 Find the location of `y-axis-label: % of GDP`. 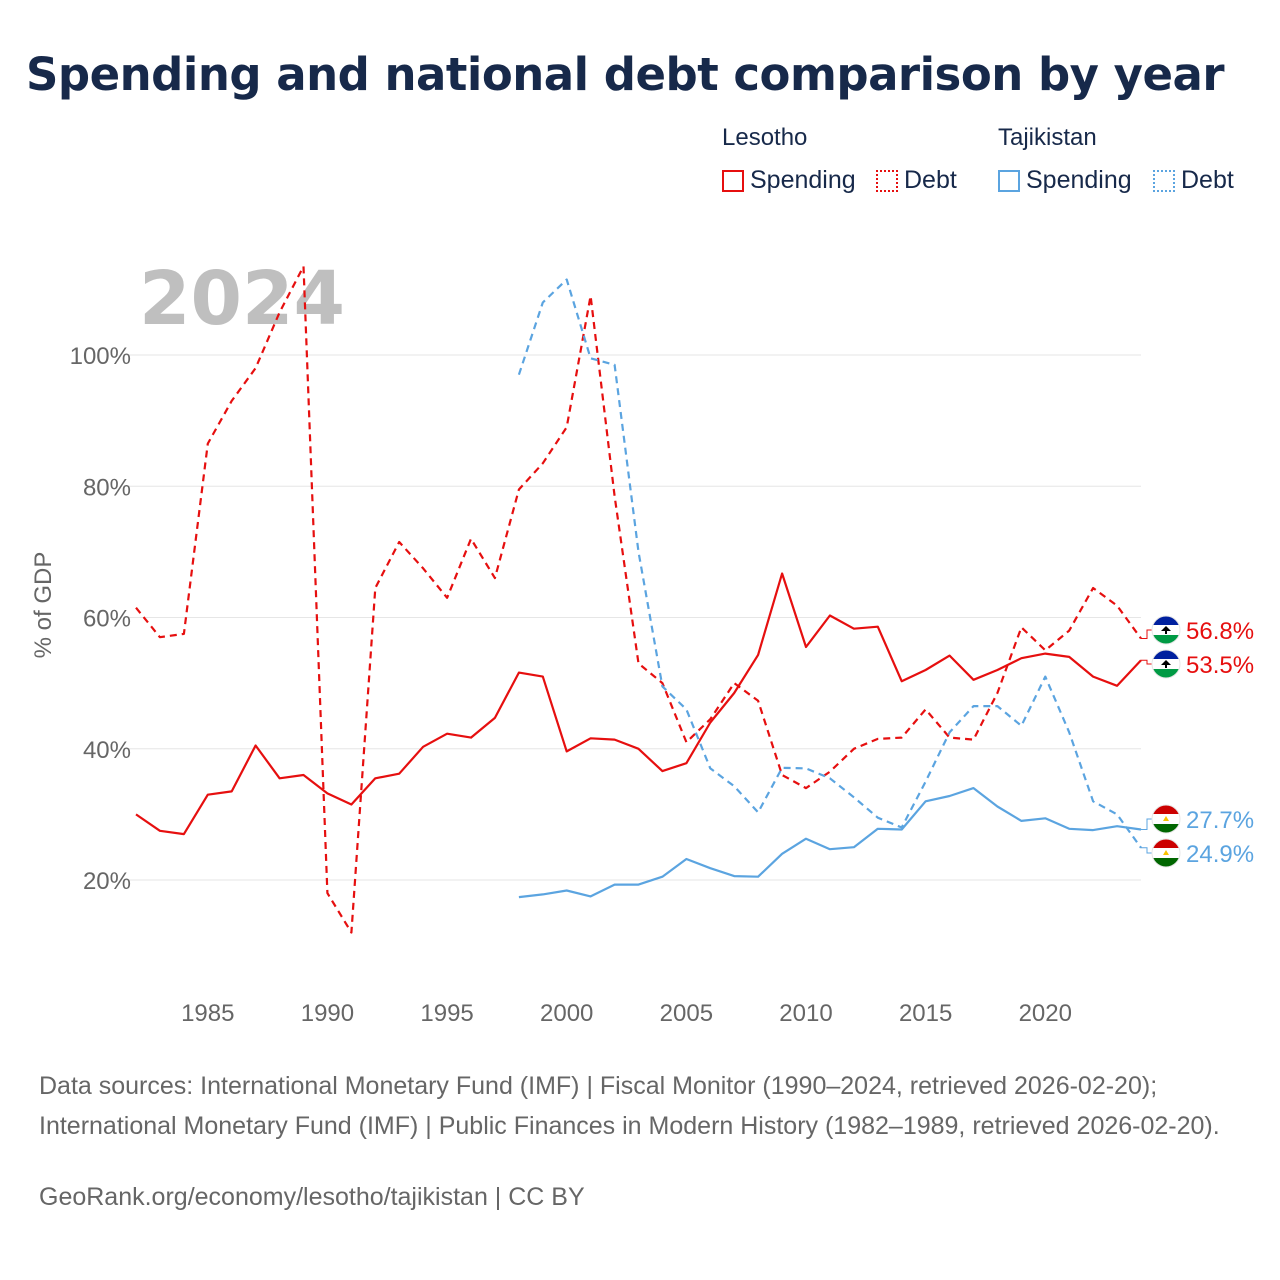

y-axis-label: % of GDP is located at coordinates (43, 605).